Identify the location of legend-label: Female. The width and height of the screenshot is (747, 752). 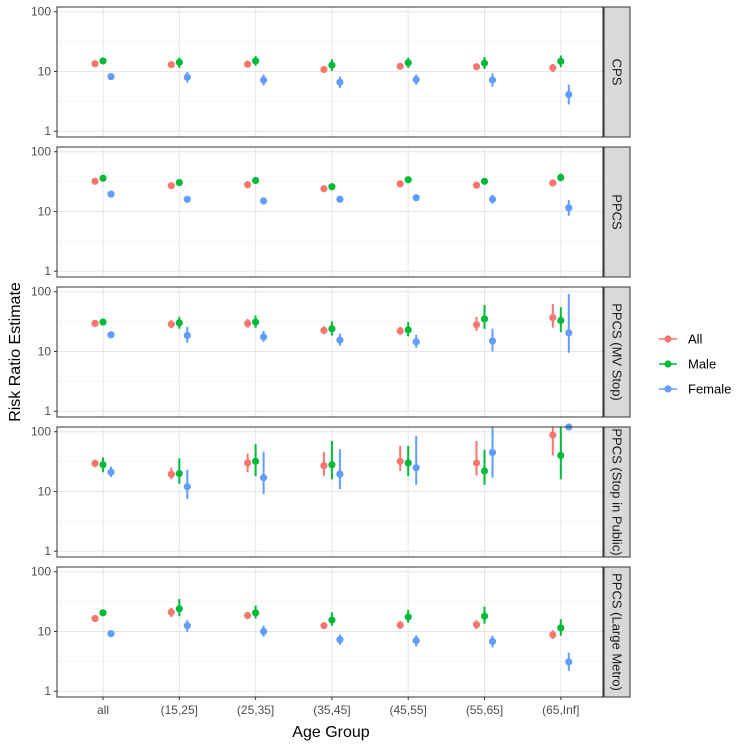
(709, 389).